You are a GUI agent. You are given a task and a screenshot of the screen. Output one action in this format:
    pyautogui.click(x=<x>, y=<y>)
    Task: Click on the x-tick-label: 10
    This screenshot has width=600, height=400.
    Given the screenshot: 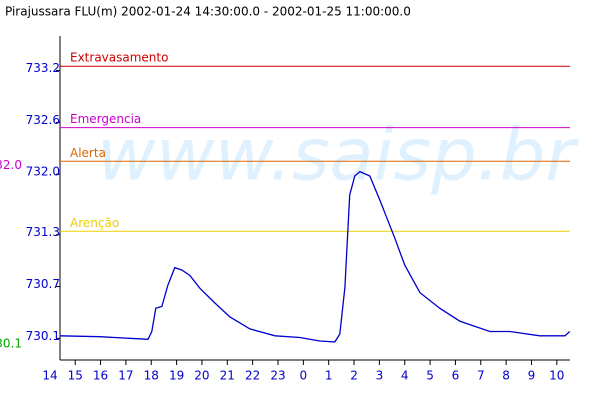 What is the action you would take?
    pyautogui.click(x=556, y=376)
    